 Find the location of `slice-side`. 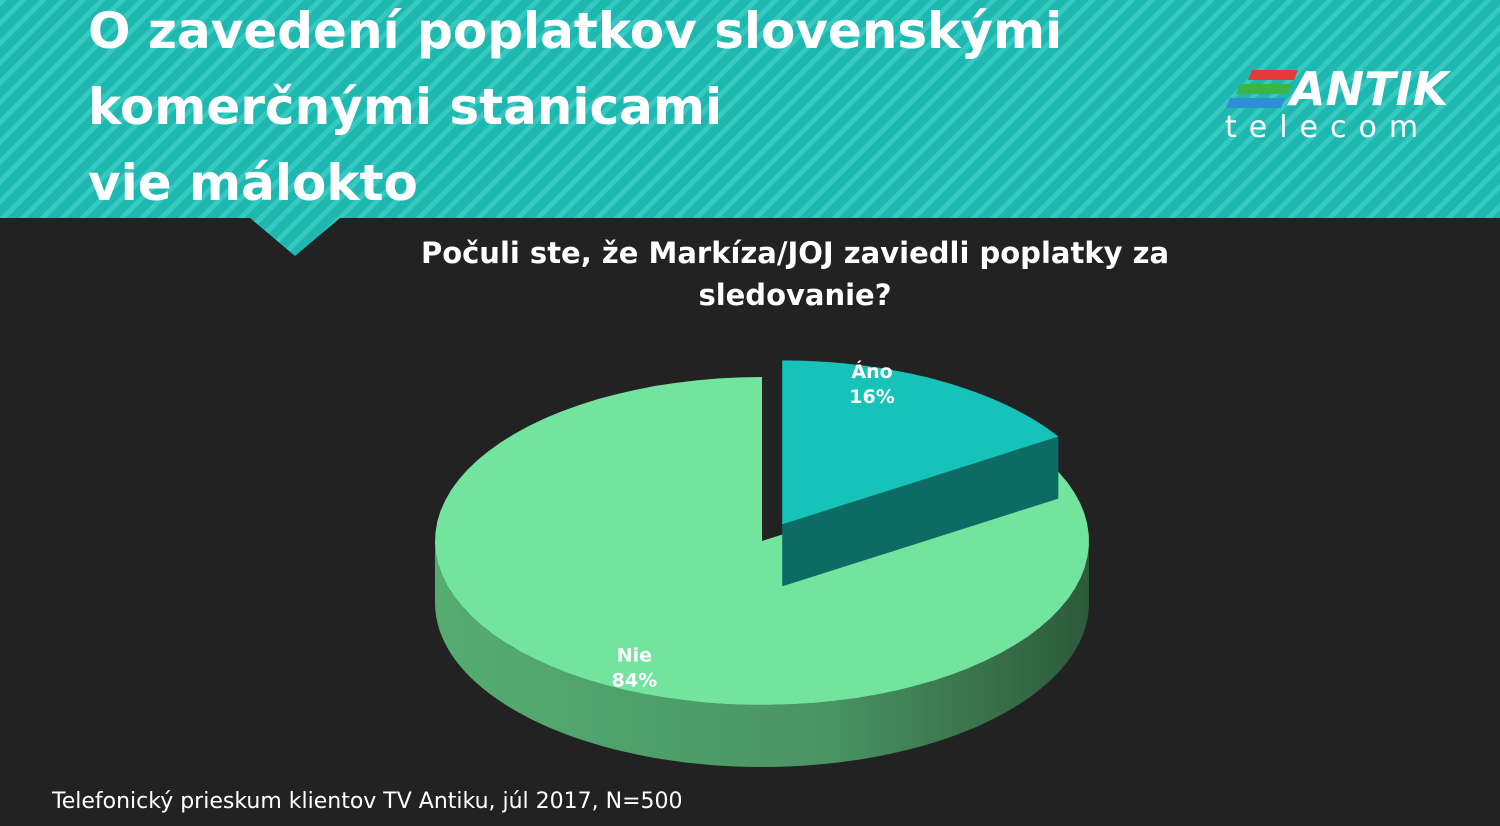

slice-side is located at coordinates (762, 654).